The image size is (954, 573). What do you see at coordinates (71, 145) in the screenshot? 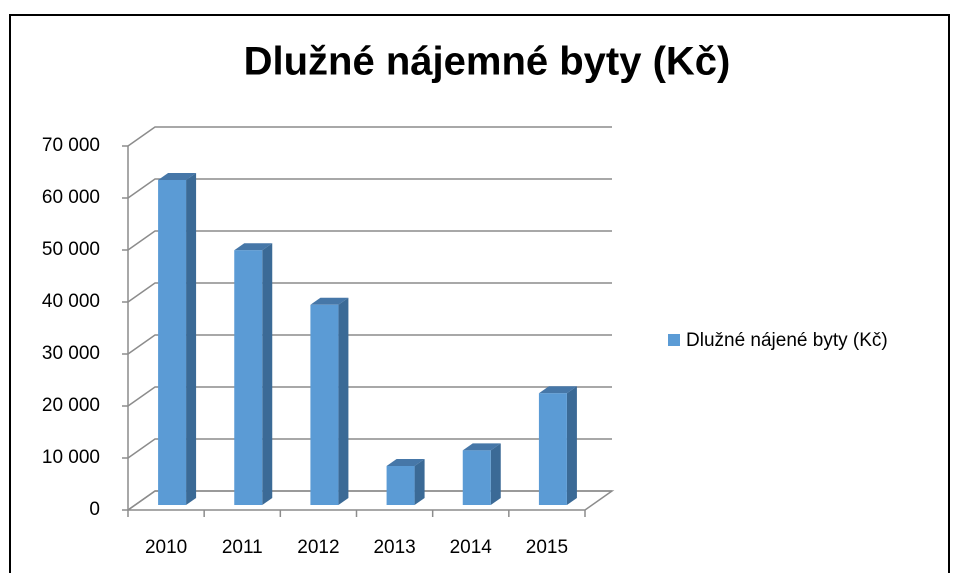
I see `y-tick-label: 70 000` at bounding box center [71, 145].